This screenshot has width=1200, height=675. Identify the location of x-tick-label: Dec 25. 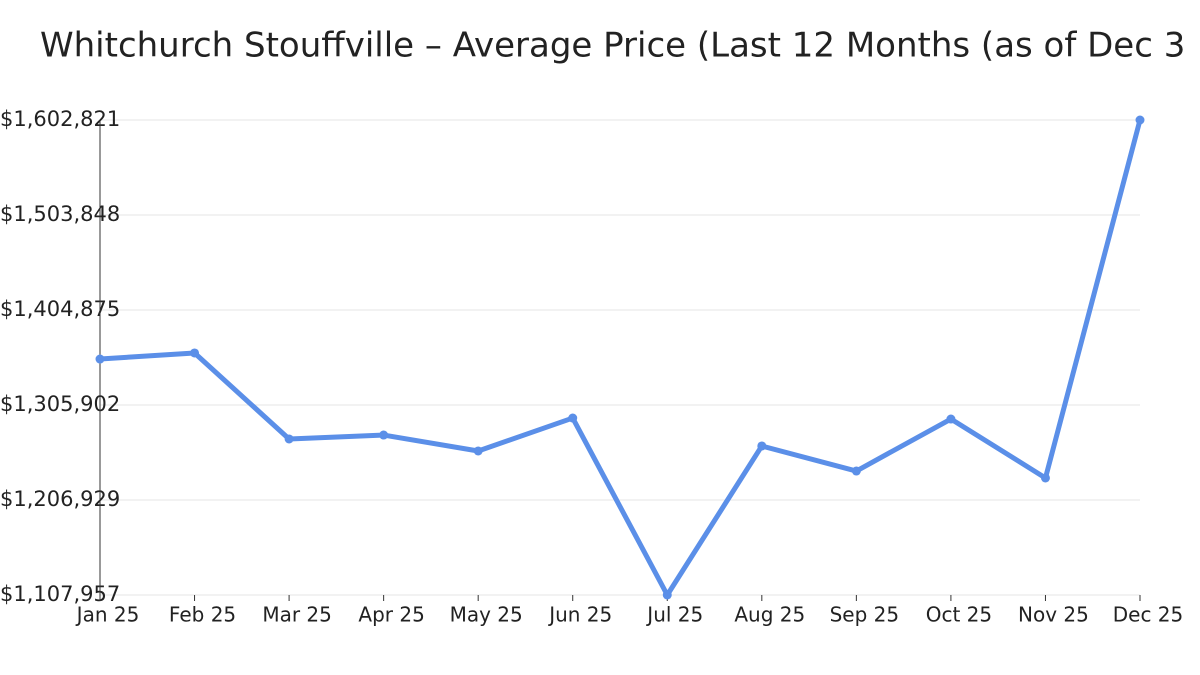
(1148, 615).